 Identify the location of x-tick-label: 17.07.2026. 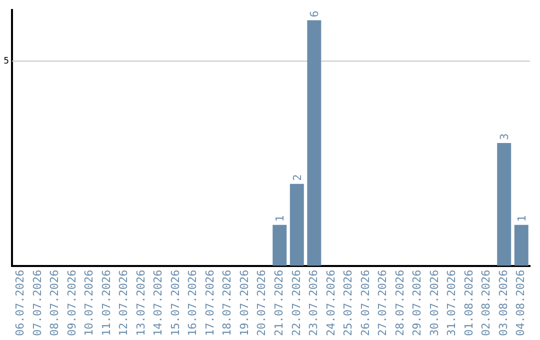
(209, 303).